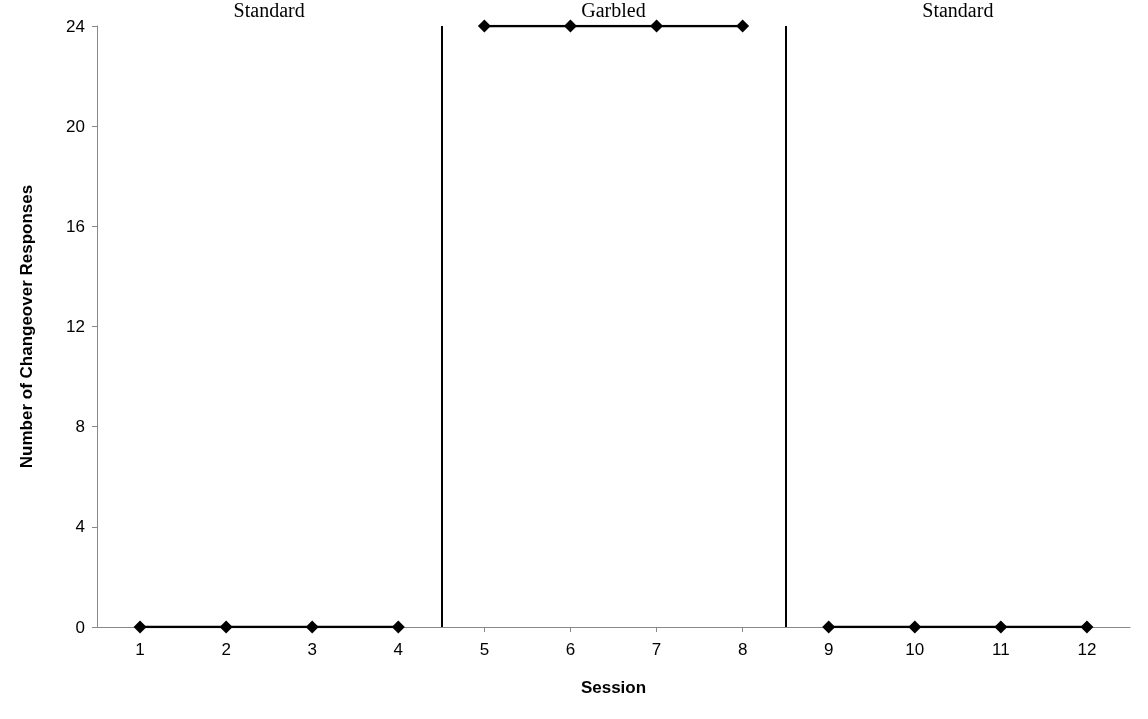 The height and width of the screenshot is (719, 1148). I want to click on x-tick-label: 12, so click(1087, 649).